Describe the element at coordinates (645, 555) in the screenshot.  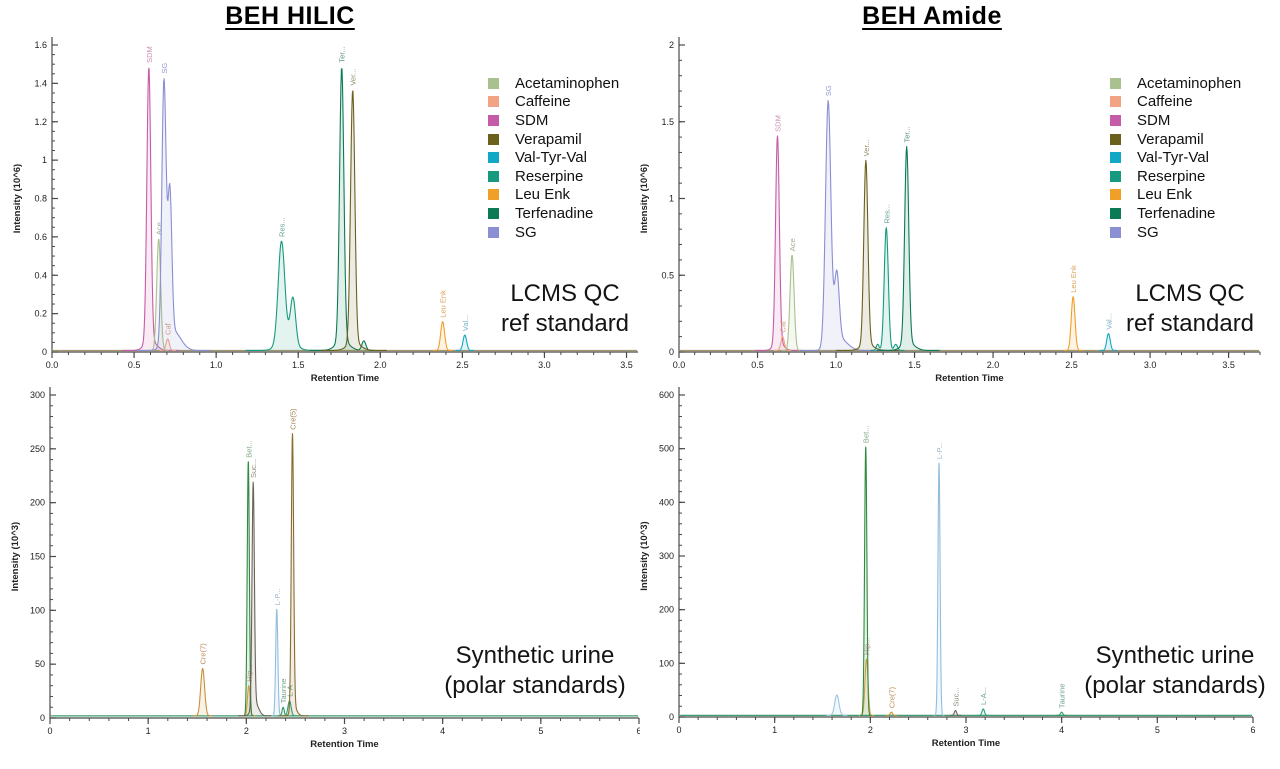
I see `axis-text: Intensity (10^3)` at that location.